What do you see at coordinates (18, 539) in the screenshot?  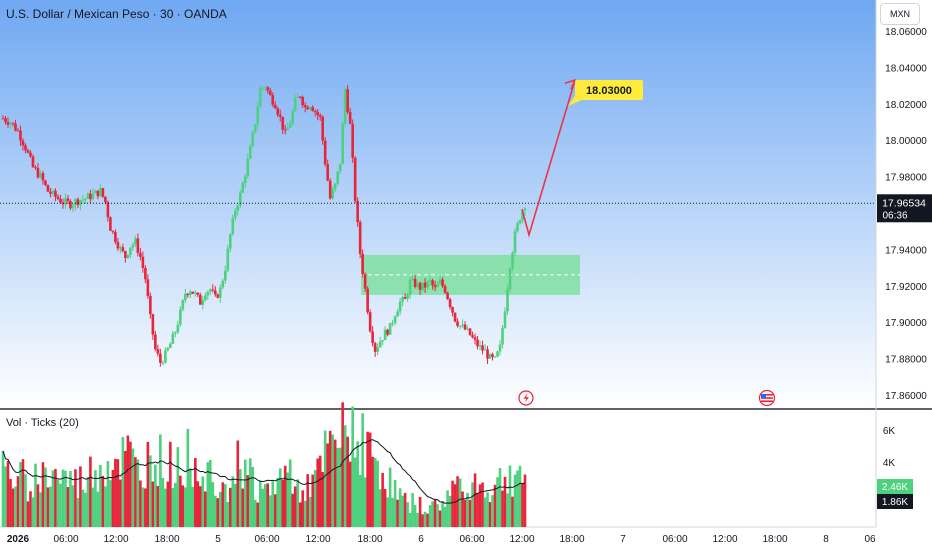 I see `time-tick-label: 2026` at bounding box center [18, 539].